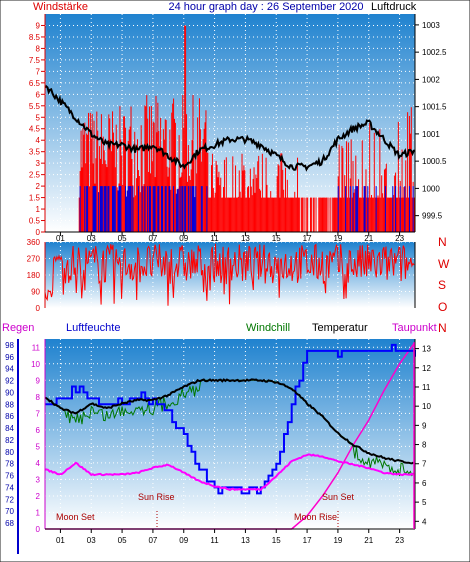  What do you see at coordinates (9, 511) in the screenshot?
I see `humidity-axis-tick-label: 70` at bounding box center [9, 511].